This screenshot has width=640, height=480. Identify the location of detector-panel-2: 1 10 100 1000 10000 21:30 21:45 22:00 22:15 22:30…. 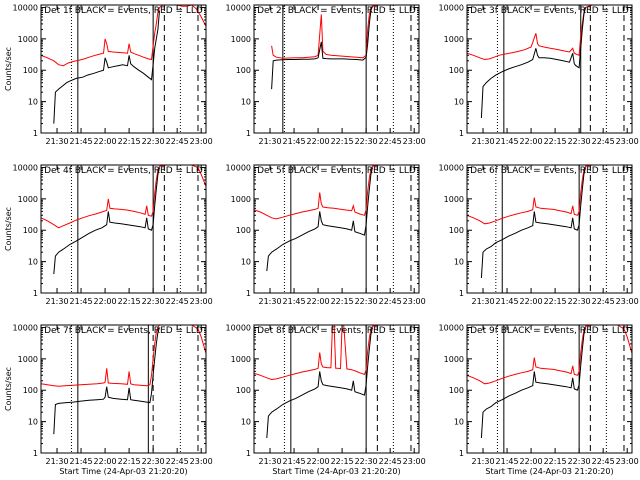
(326, 74).